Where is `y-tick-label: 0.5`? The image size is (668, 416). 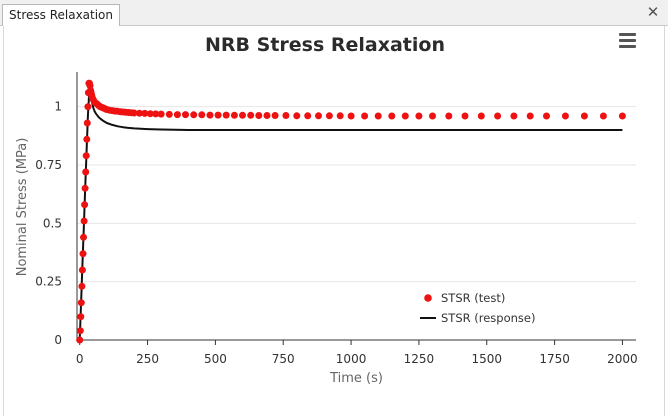
y-tick-label: 0.5 is located at coordinates (52, 223).